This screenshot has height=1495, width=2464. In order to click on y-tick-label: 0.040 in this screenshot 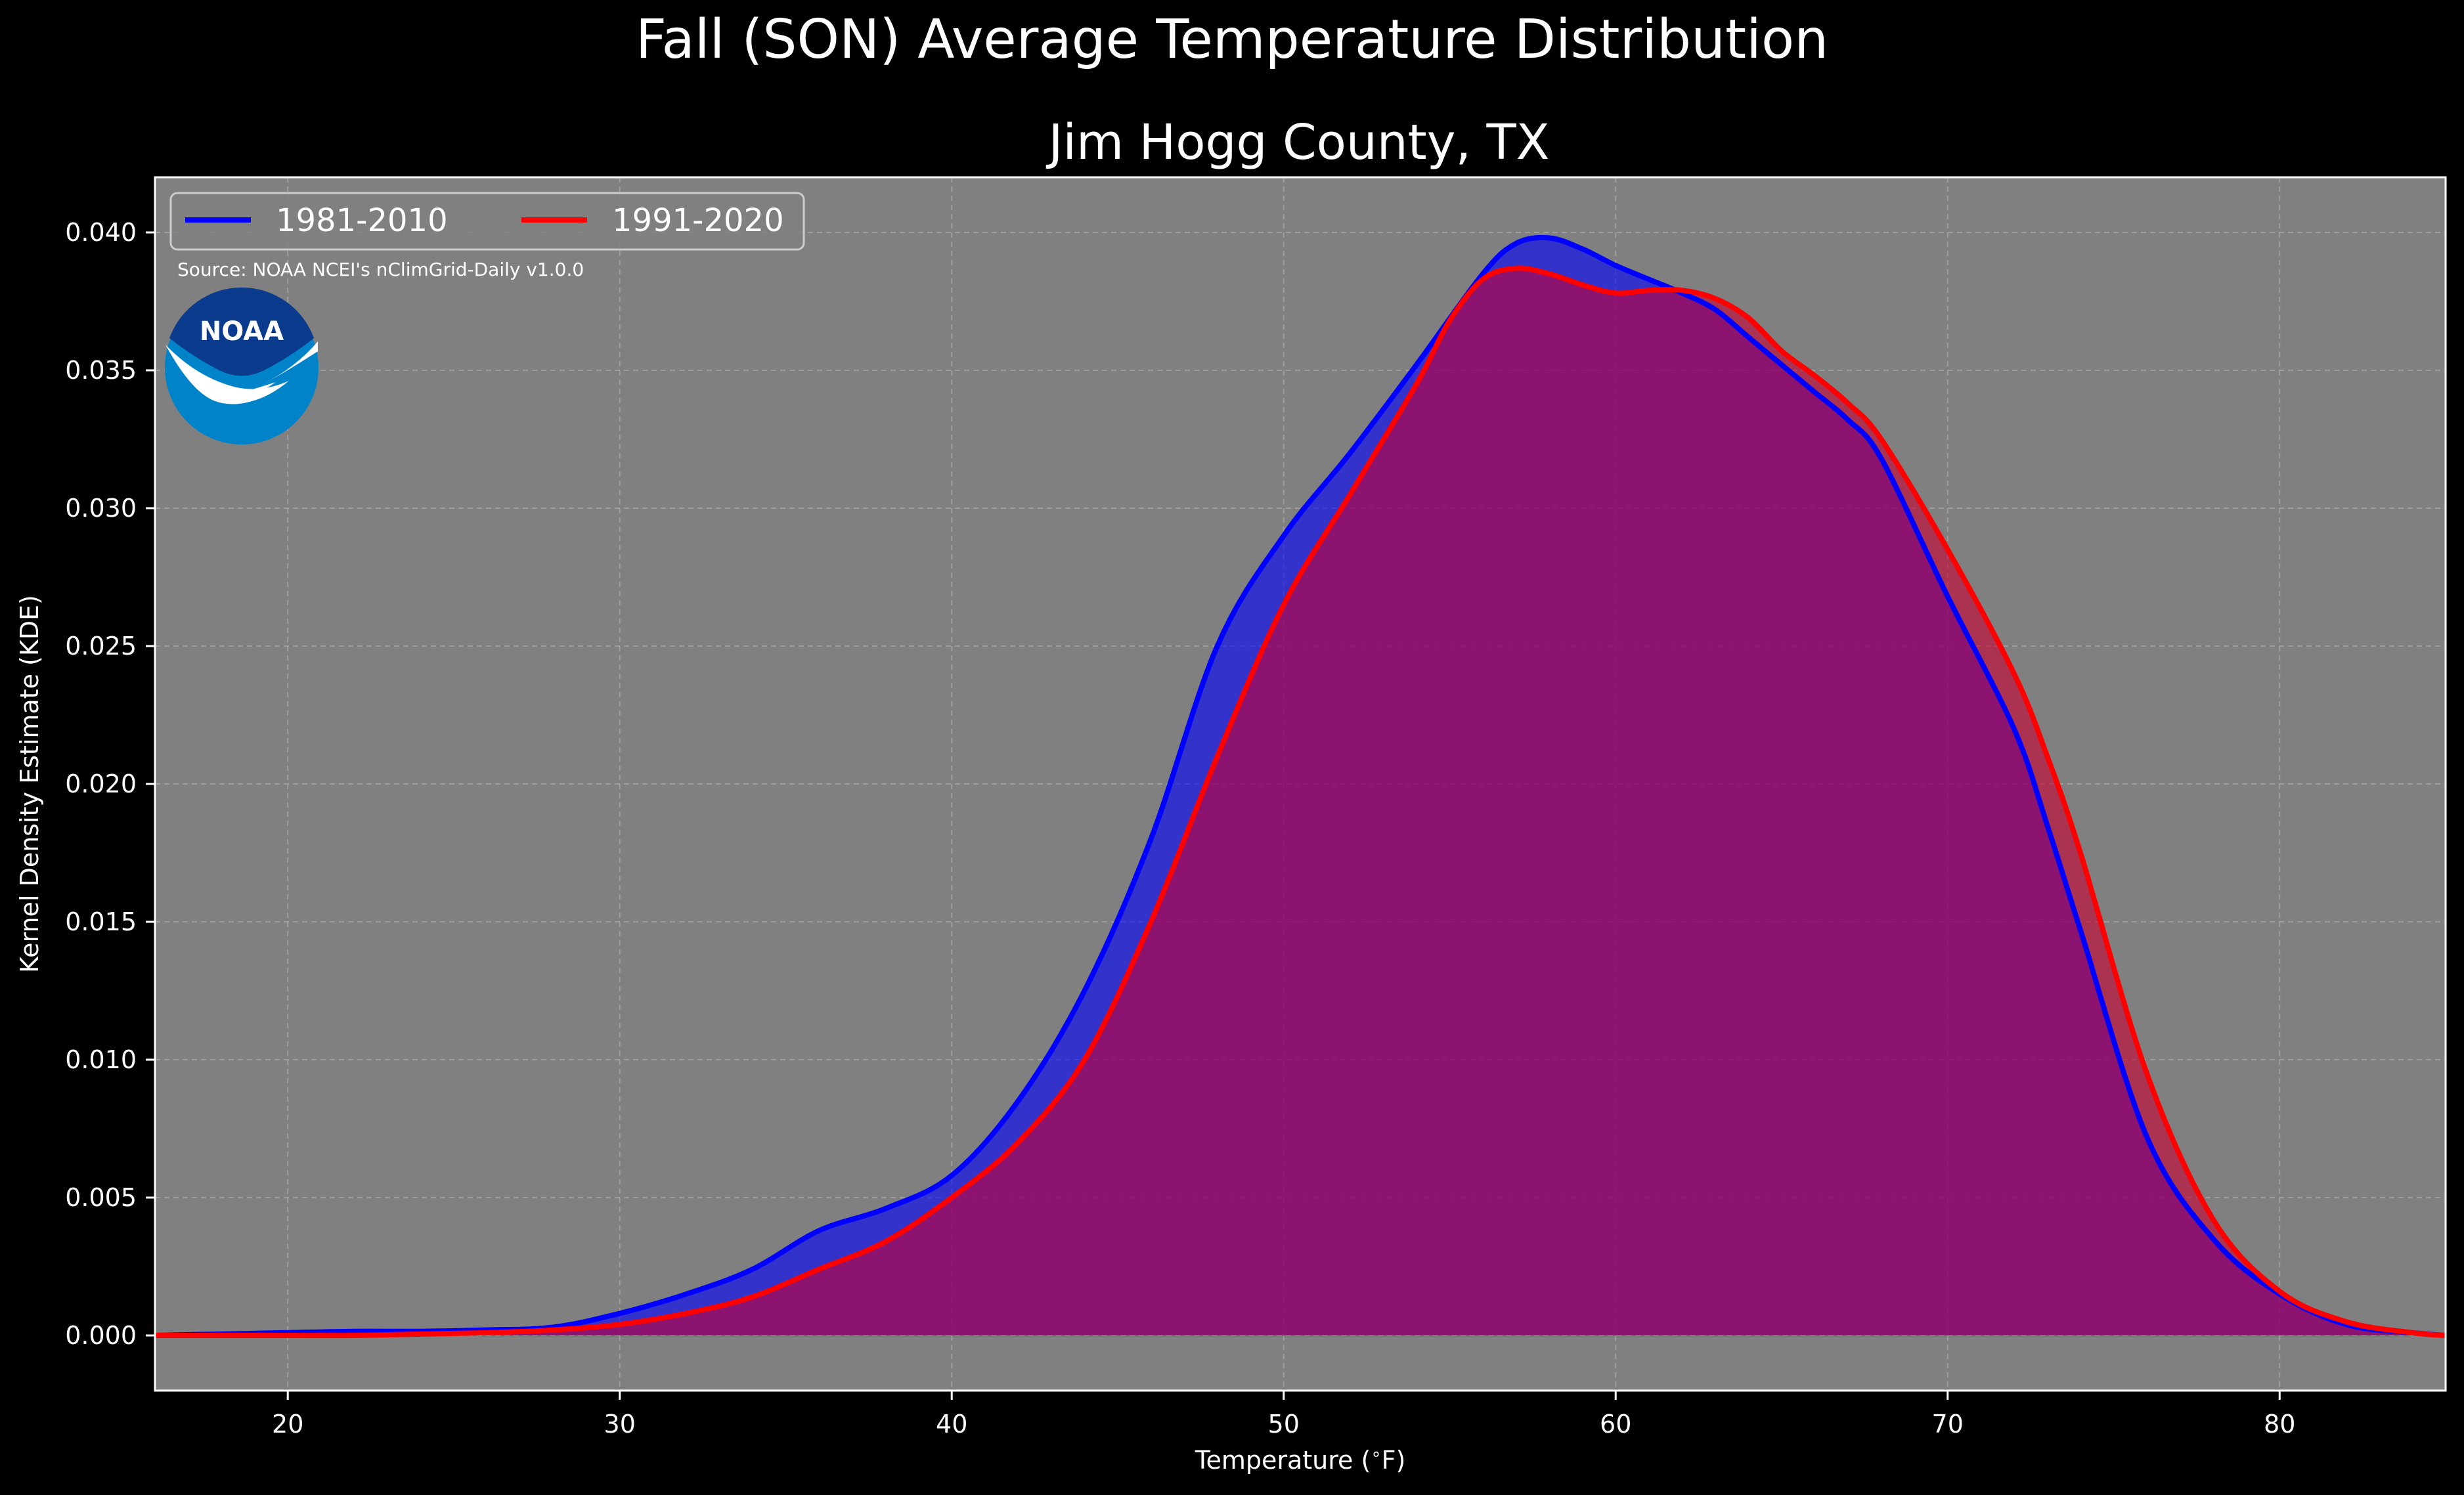, I will do `click(101, 232)`.